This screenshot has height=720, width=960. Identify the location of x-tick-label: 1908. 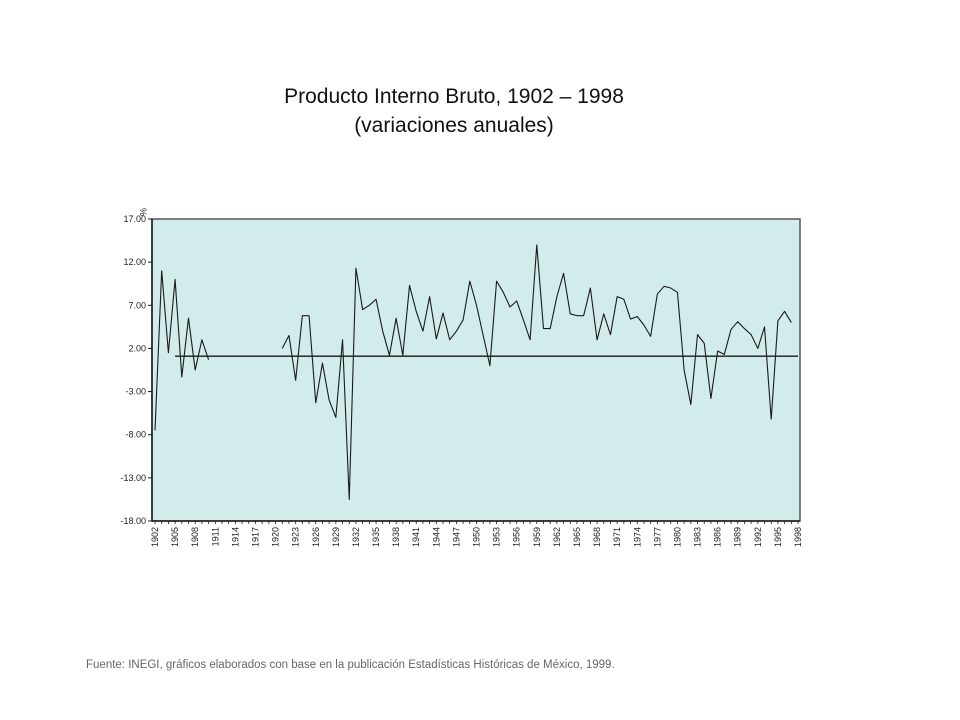
(195, 537).